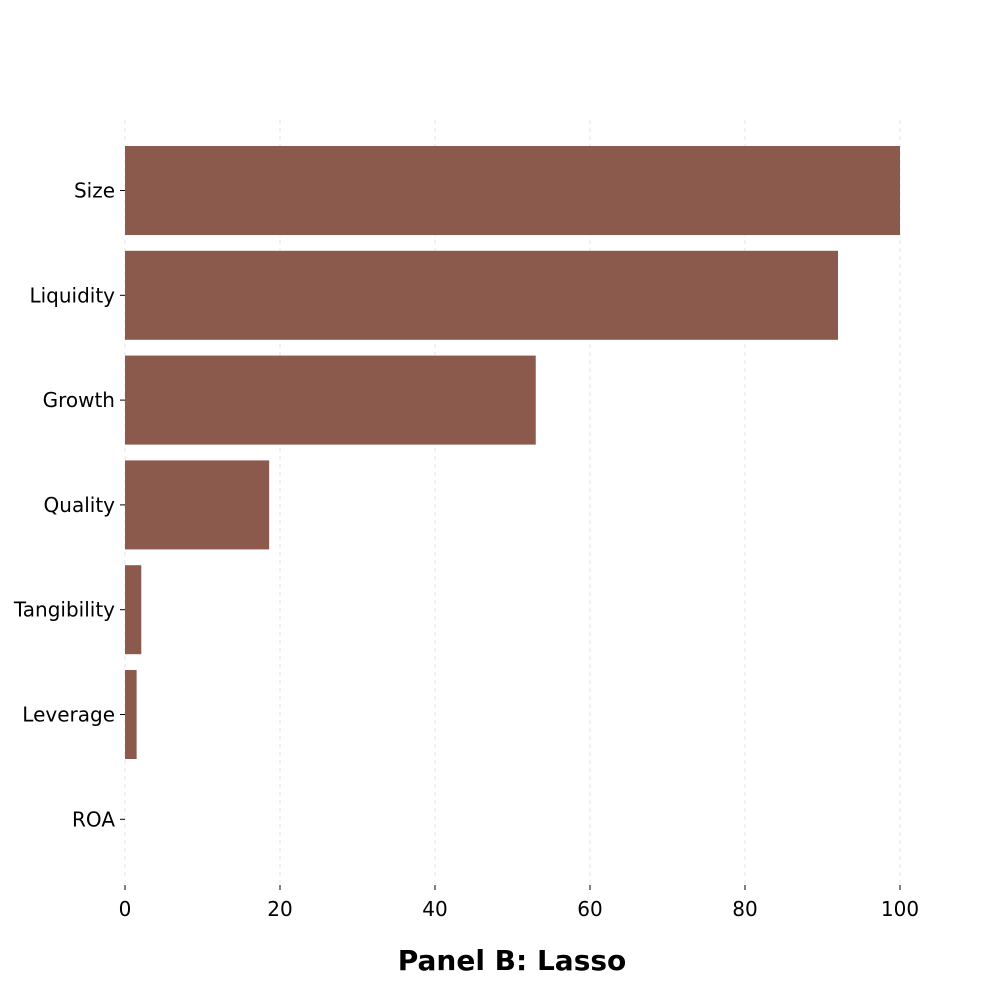 The height and width of the screenshot is (1000, 1000). What do you see at coordinates (481, 295) in the screenshot?
I see `bar-liquidity` at bounding box center [481, 295].